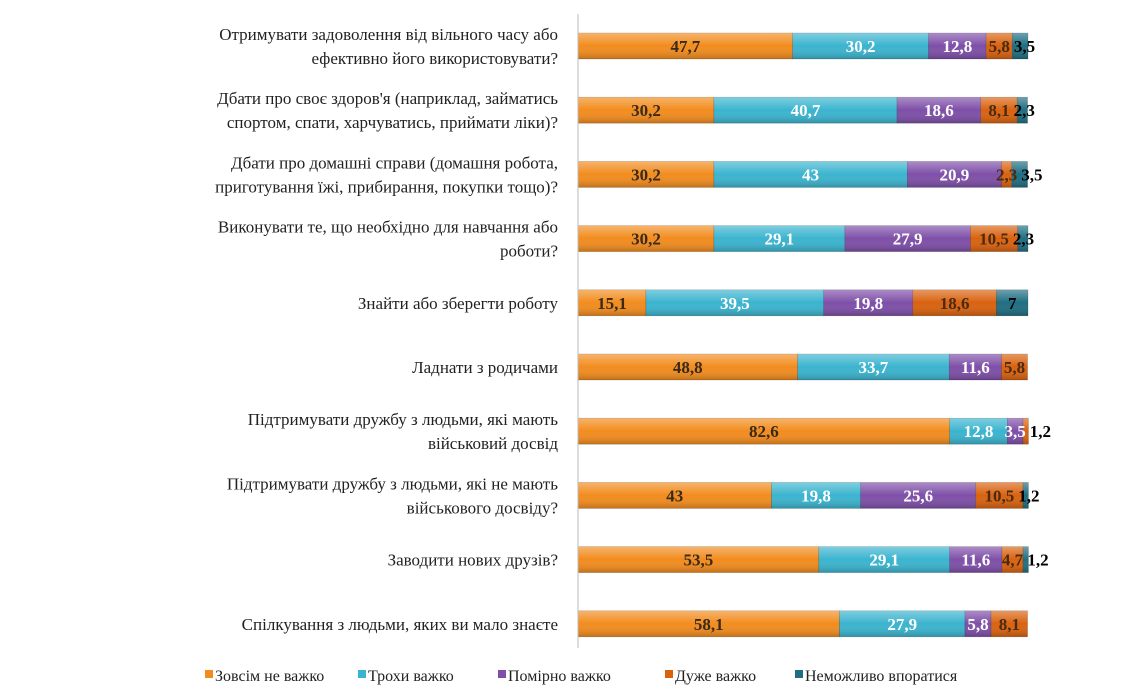  I want to click on data-label: 33,7, so click(874, 367).